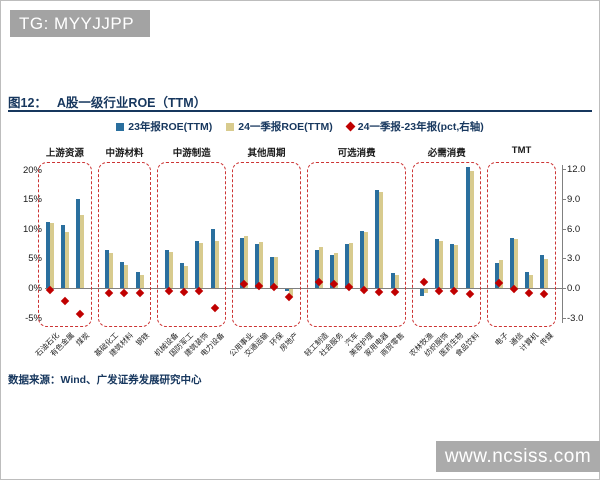 The image size is (600, 480). I want to click on bar-2023-电子, so click(496, 275).